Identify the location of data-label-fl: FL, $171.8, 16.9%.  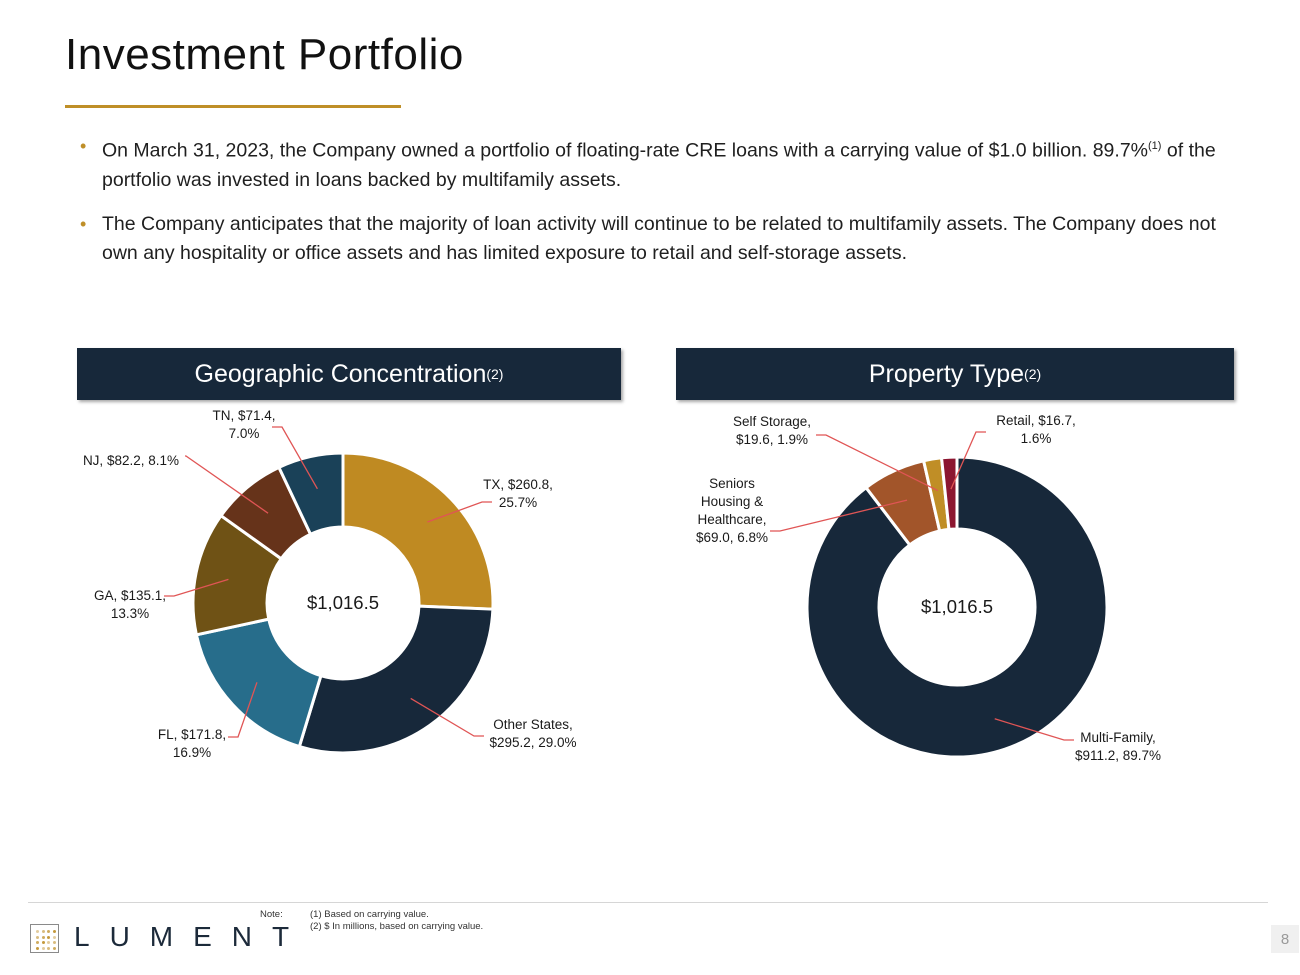
(192, 743).